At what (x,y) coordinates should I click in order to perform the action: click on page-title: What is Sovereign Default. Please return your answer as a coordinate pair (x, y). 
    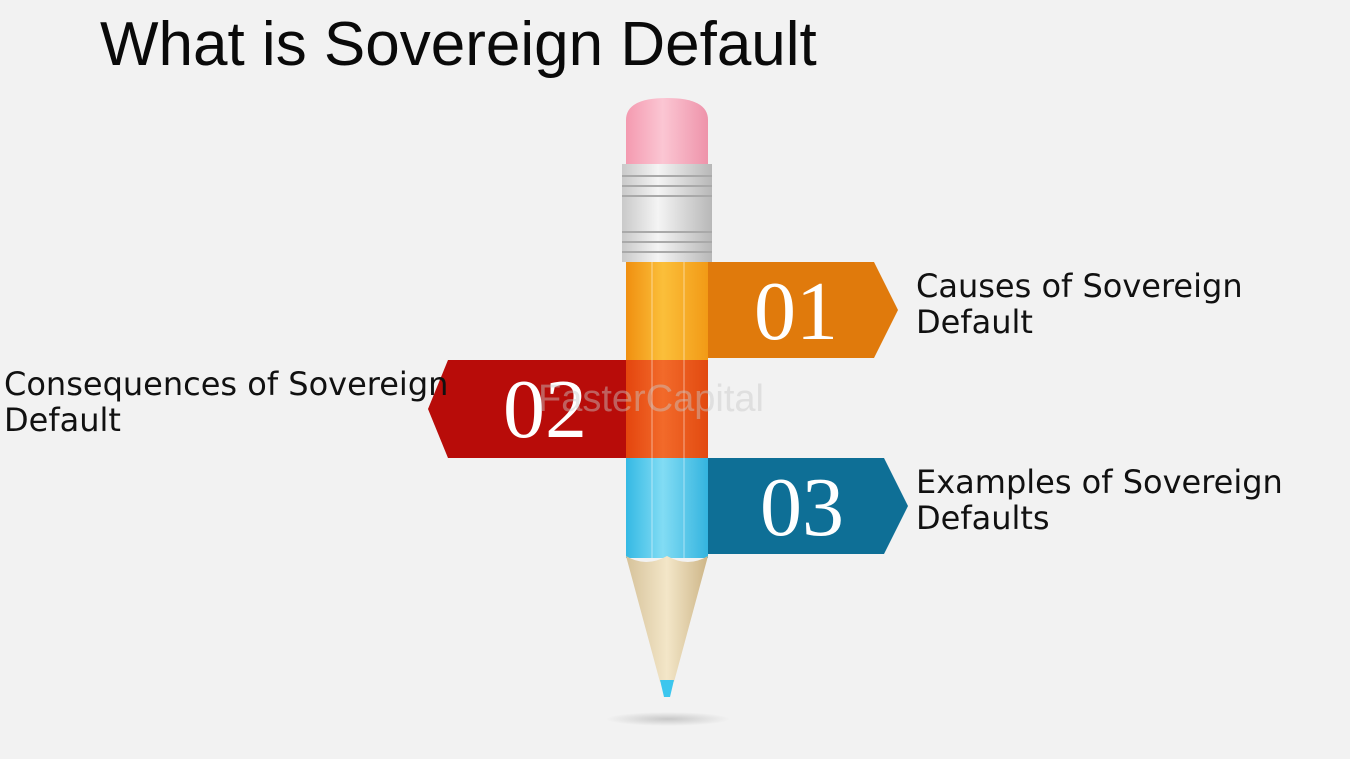
    Looking at the image, I should click on (458, 44).